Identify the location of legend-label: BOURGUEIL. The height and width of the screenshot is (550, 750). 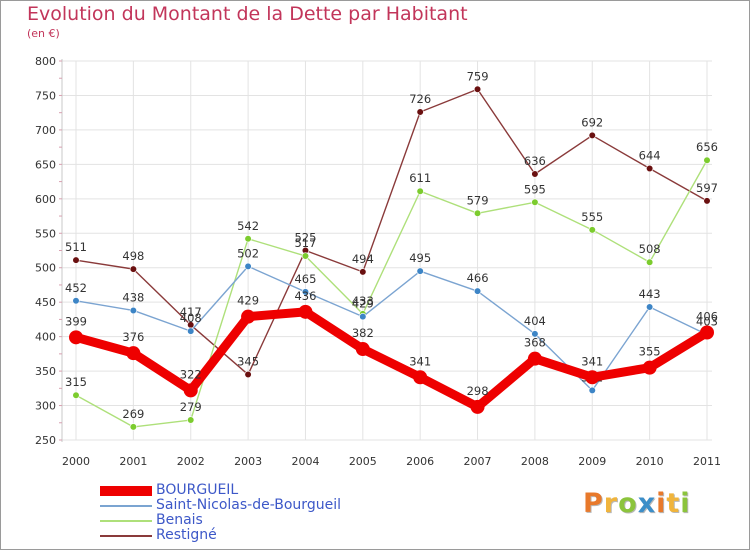
(197, 490).